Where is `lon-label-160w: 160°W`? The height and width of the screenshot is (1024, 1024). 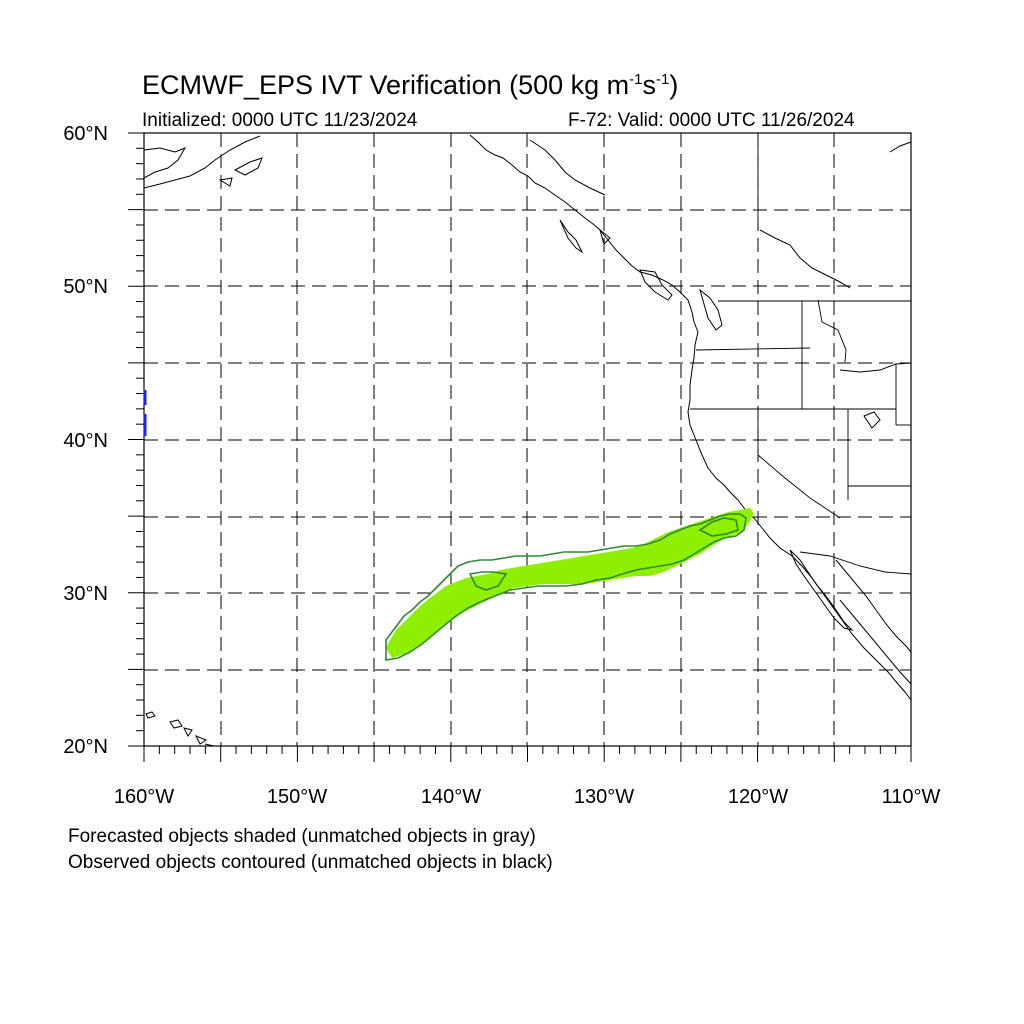
lon-label-160w: 160°W is located at coordinates (144, 797).